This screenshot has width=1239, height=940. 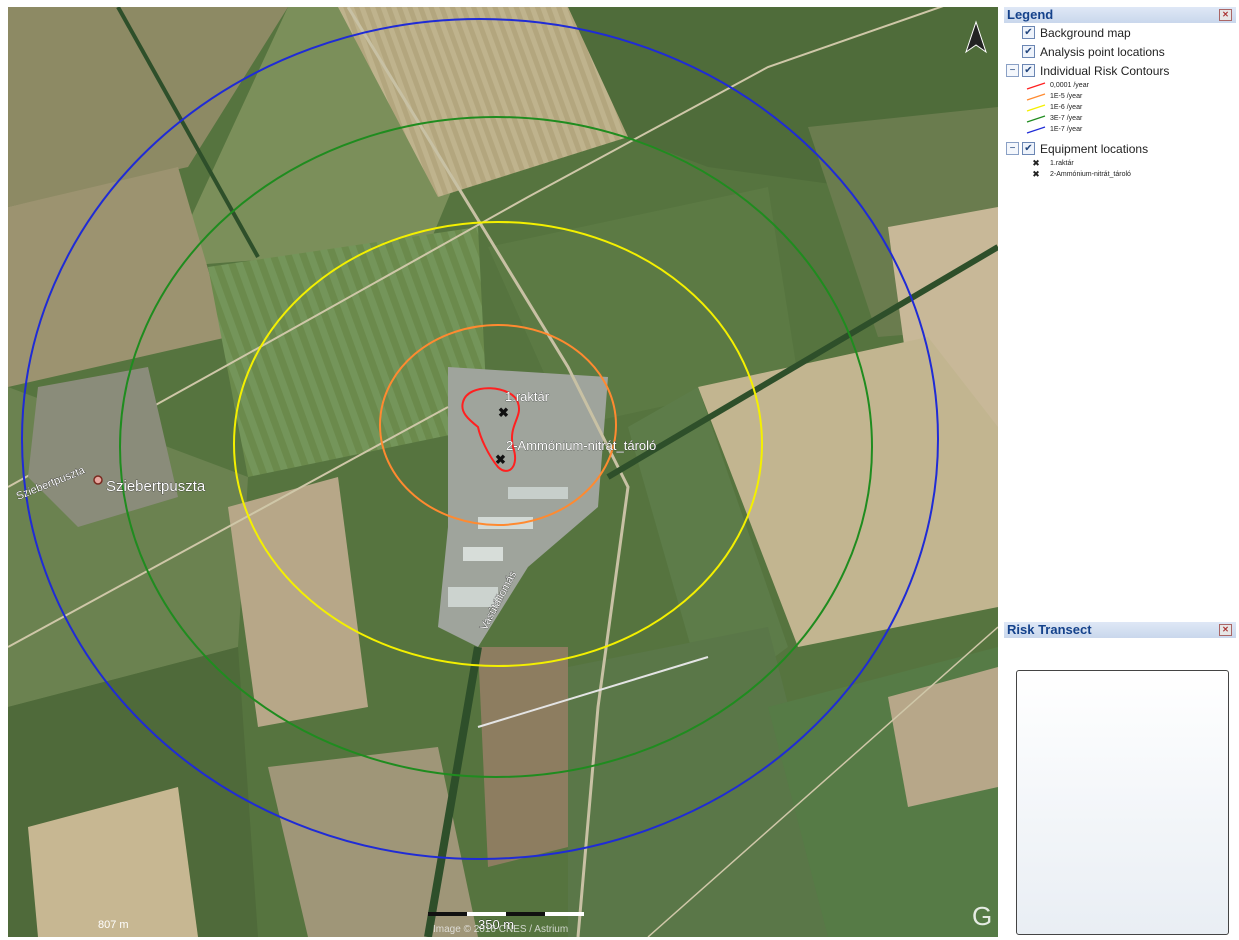 What do you see at coordinates (1102, 51) in the screenshot?
I see `legend-item-label: Analysis point locations` at bounding box center [1102, 51].